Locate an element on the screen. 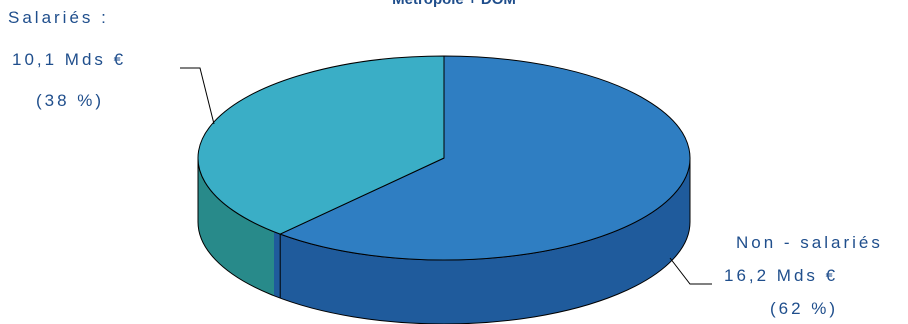  side-salaries is located at coordinates (235, 227).